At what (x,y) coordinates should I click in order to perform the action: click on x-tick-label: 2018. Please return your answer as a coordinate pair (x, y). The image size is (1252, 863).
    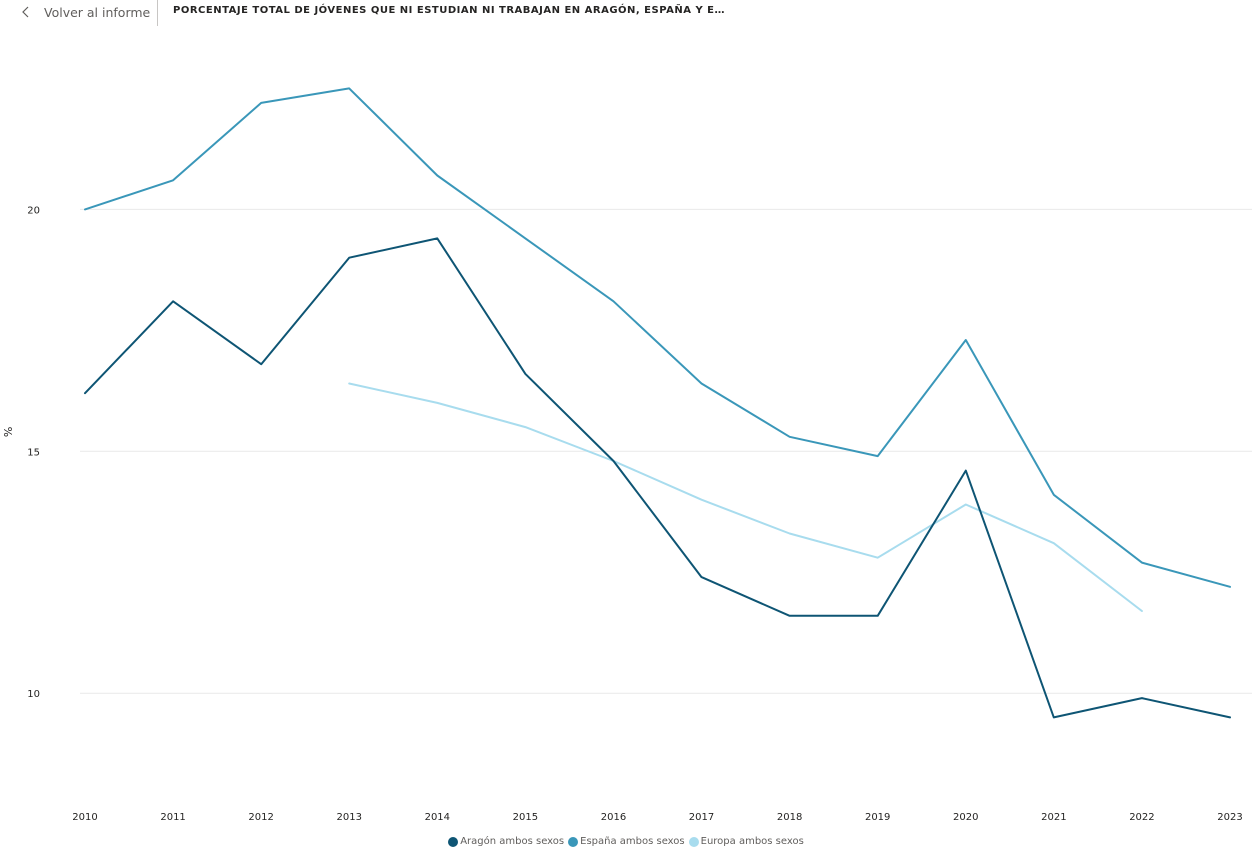
    Looking at the image, I should click on (789, 817).